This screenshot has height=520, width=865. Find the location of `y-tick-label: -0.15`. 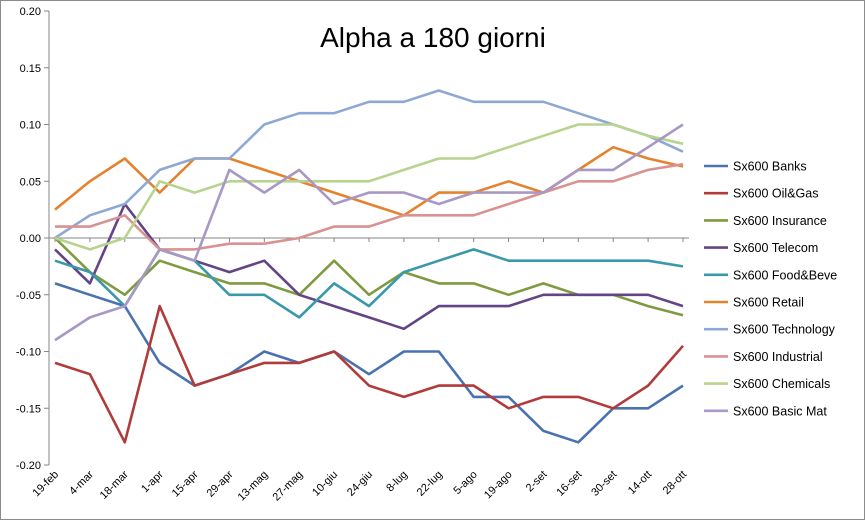

y-tick-label: -0.15 is located at coordinates (28, 409).